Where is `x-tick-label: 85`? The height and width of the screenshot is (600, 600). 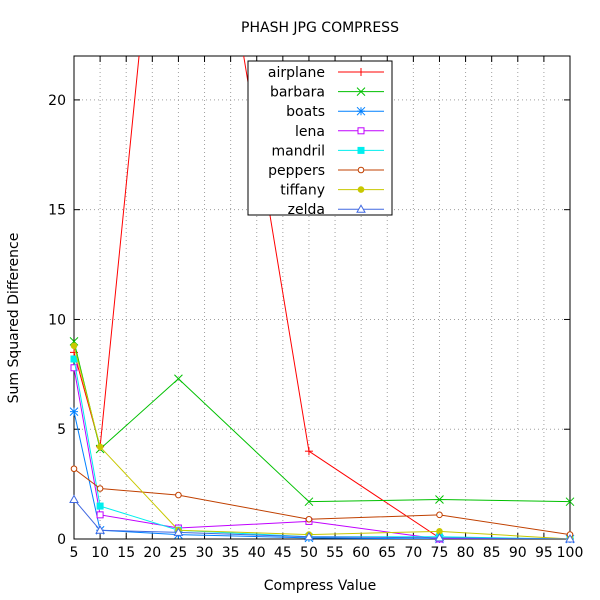
x-tick-label: 85 is located at coordinates (492, 553).